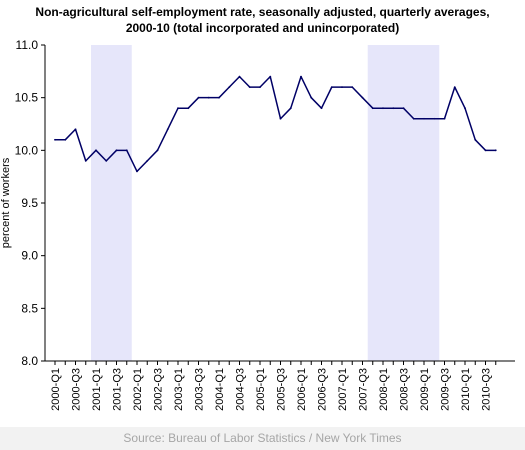 The width and height of the screenshot is (525, 450). What do you see at coordinates (56, 389) in the screenshot?
I see `x-tick-label: 2000-Q1` at bounding box center [56, 389].